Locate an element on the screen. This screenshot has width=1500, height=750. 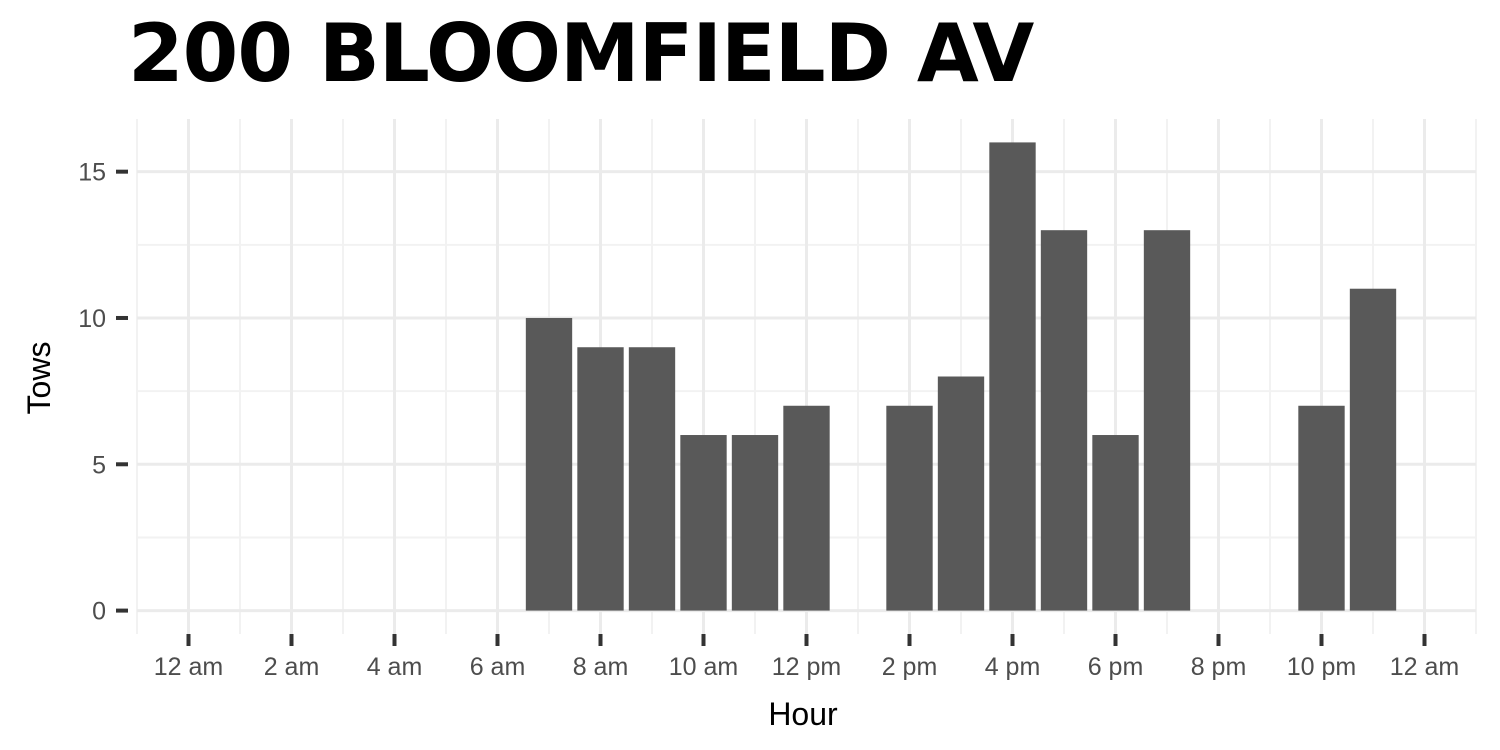
x-tick-label: 4 am is located at coordinates (395, 667).